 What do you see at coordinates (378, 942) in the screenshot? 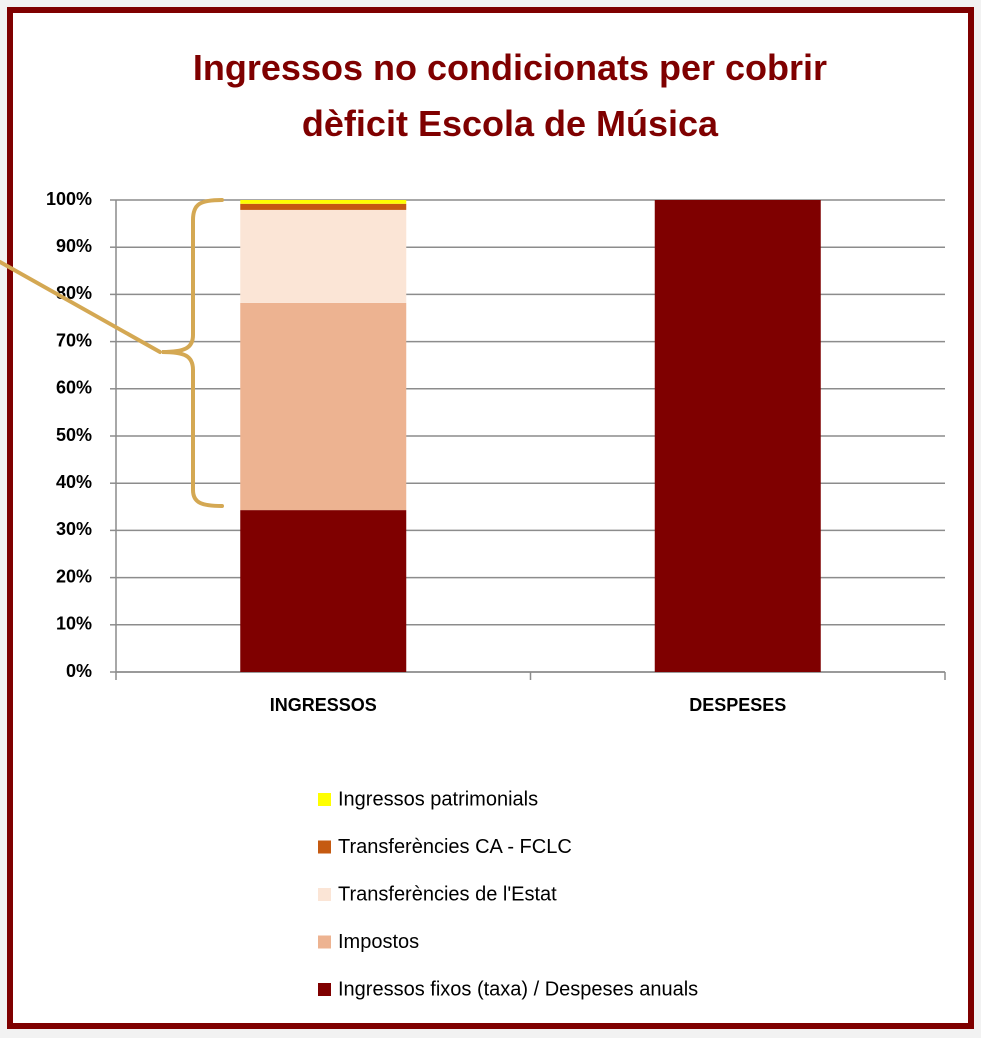
I see `legend-label: Impostos` at bounding box center [378, 942].